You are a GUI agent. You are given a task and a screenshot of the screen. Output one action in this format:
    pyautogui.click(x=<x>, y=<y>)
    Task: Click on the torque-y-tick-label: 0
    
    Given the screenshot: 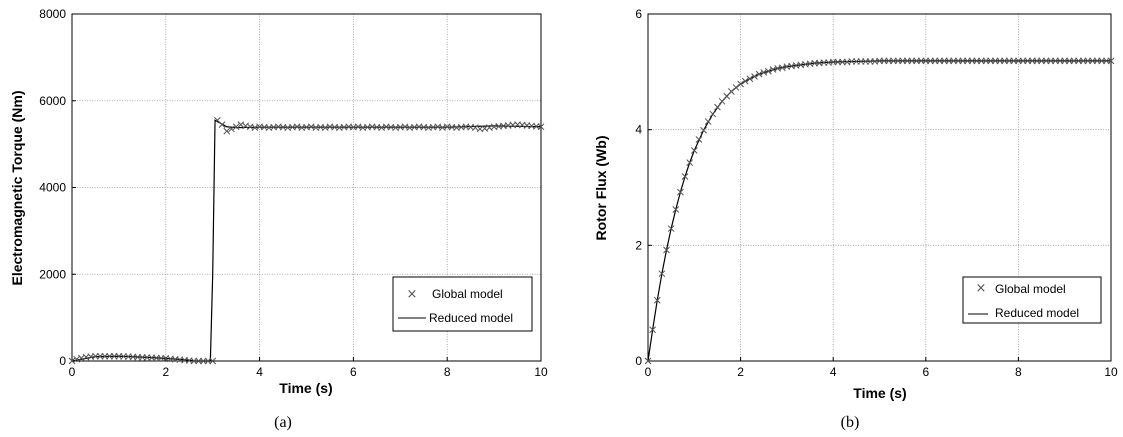 What is the action you would take?
    pyautogui.click(x=62, y=361)
    